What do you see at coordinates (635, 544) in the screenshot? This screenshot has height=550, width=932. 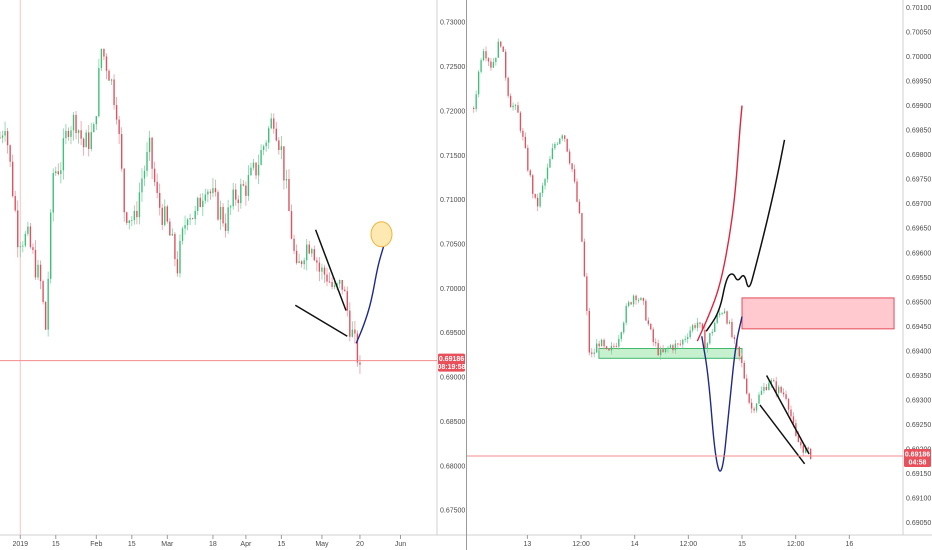 I see `time-tick-label: 14` at bounding box center [635, 544].